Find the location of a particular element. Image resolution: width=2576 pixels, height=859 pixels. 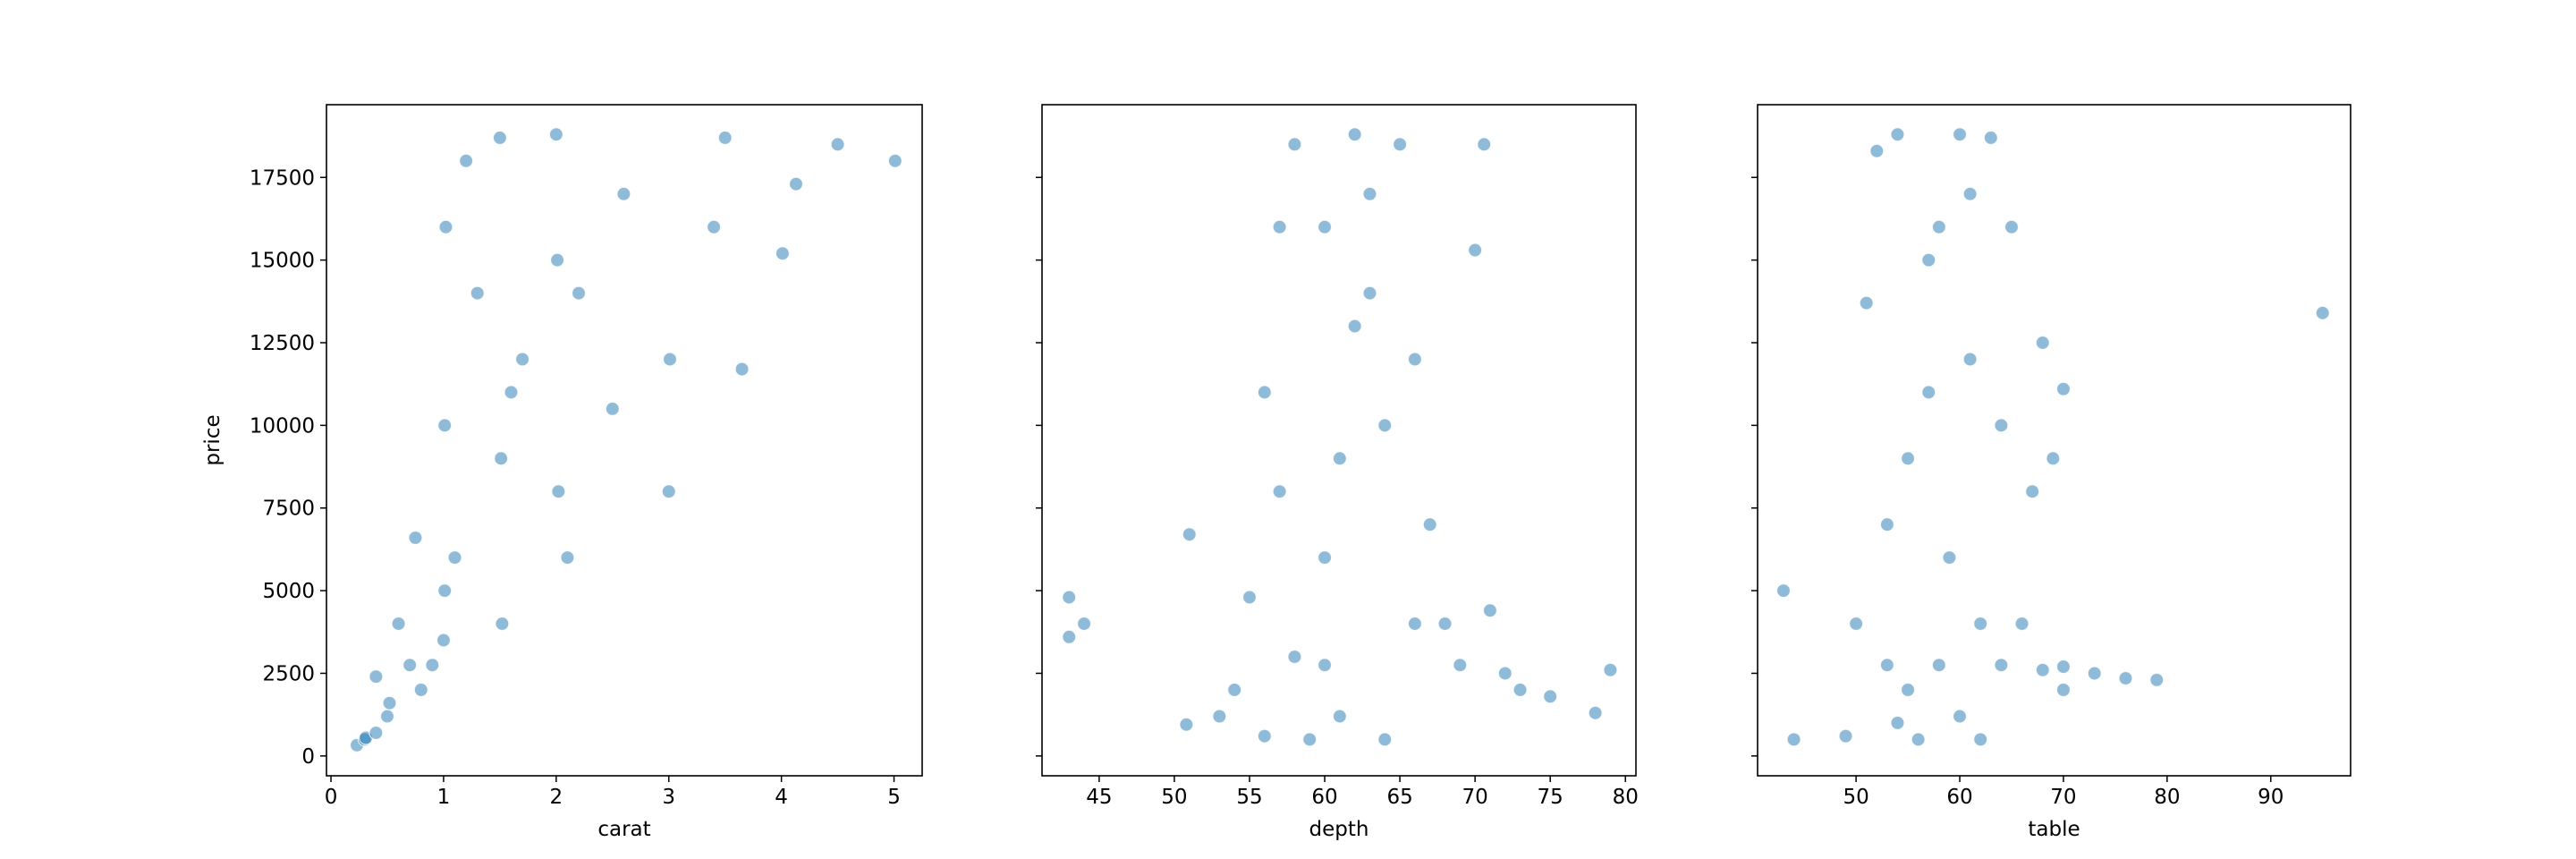

x-tick-label: 55 is located at coordinates (1249, 797).